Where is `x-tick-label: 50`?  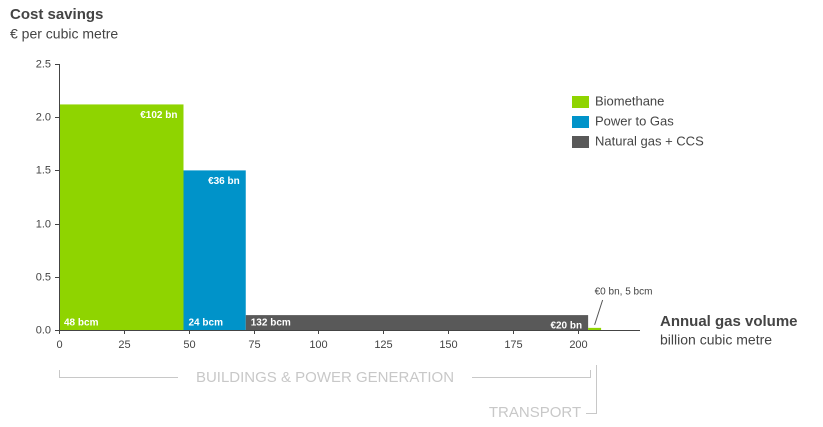 x-tick-label: 50 is located at coordinates (189, 345).